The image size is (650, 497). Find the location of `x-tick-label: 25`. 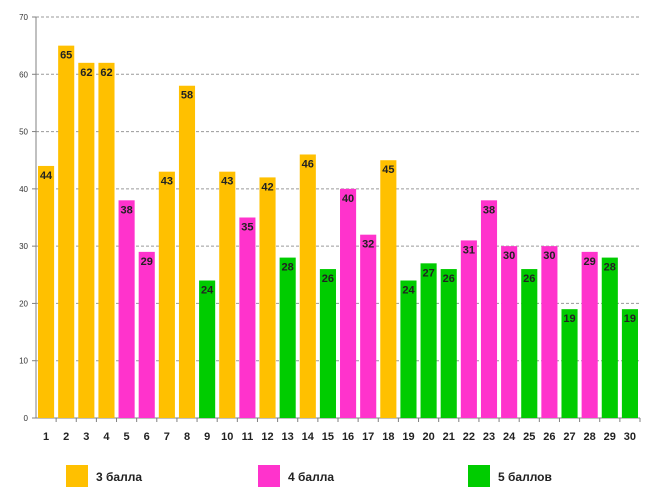

x-tick-label: 25 is located at coordinates (529, 437).